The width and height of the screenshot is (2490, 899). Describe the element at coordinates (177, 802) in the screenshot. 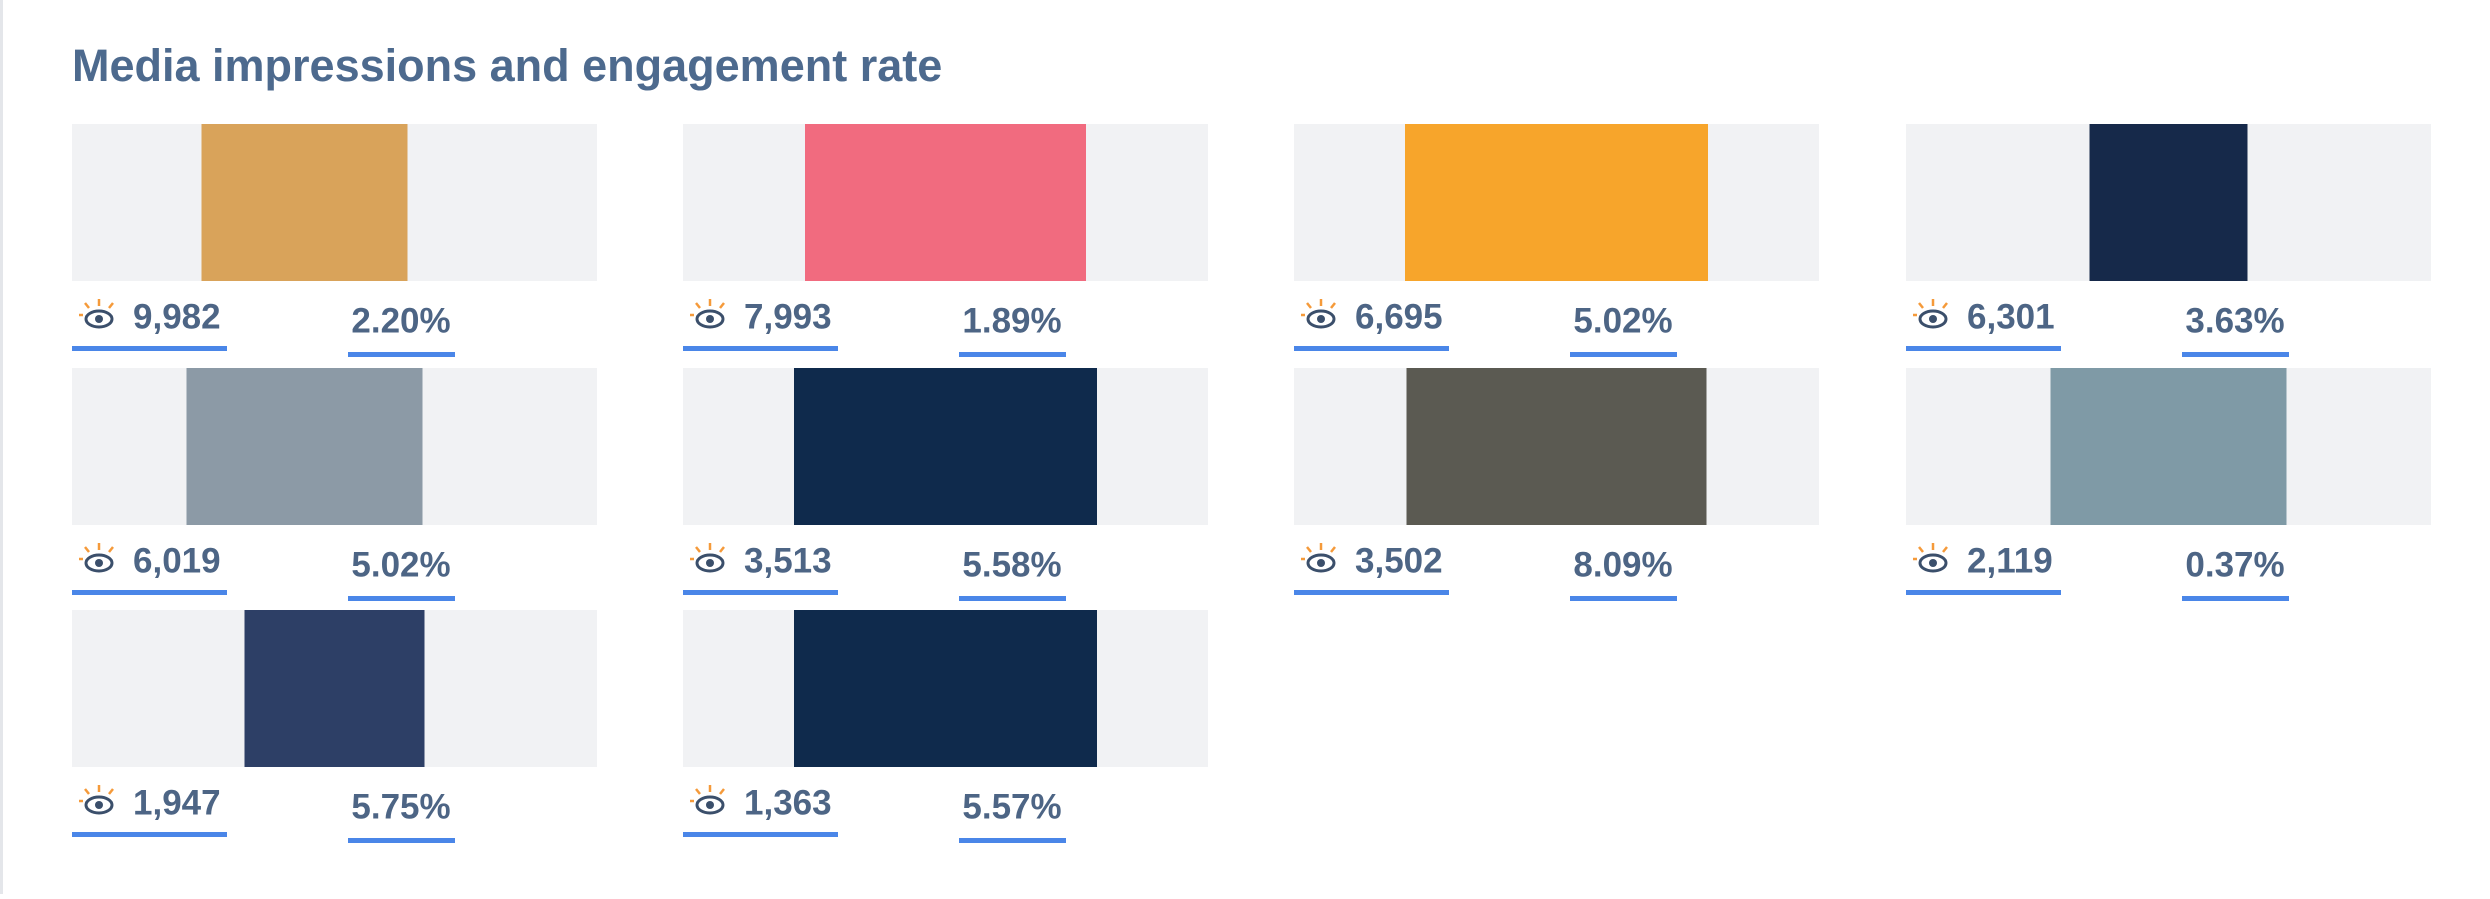

I see `impressions: 1,947` at that location.